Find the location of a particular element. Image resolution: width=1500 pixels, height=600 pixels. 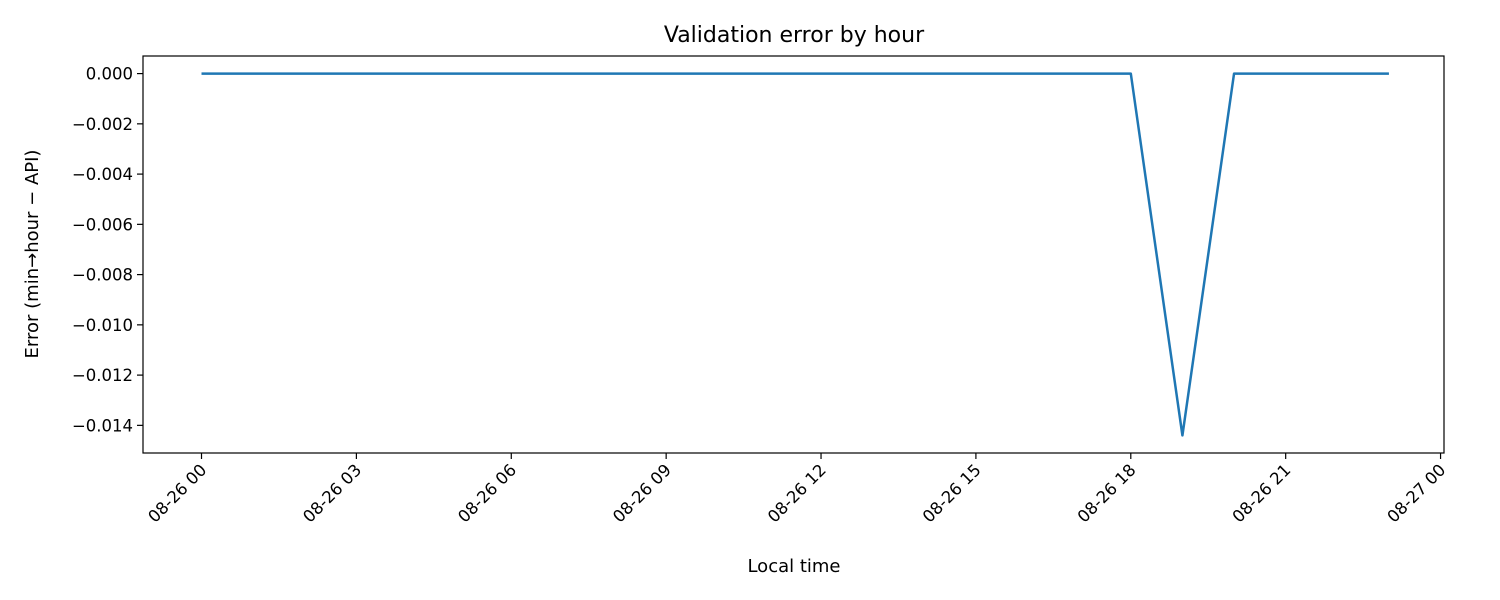

x-tick-label-0: 08-26 00 is located at coordinates (177, 493).